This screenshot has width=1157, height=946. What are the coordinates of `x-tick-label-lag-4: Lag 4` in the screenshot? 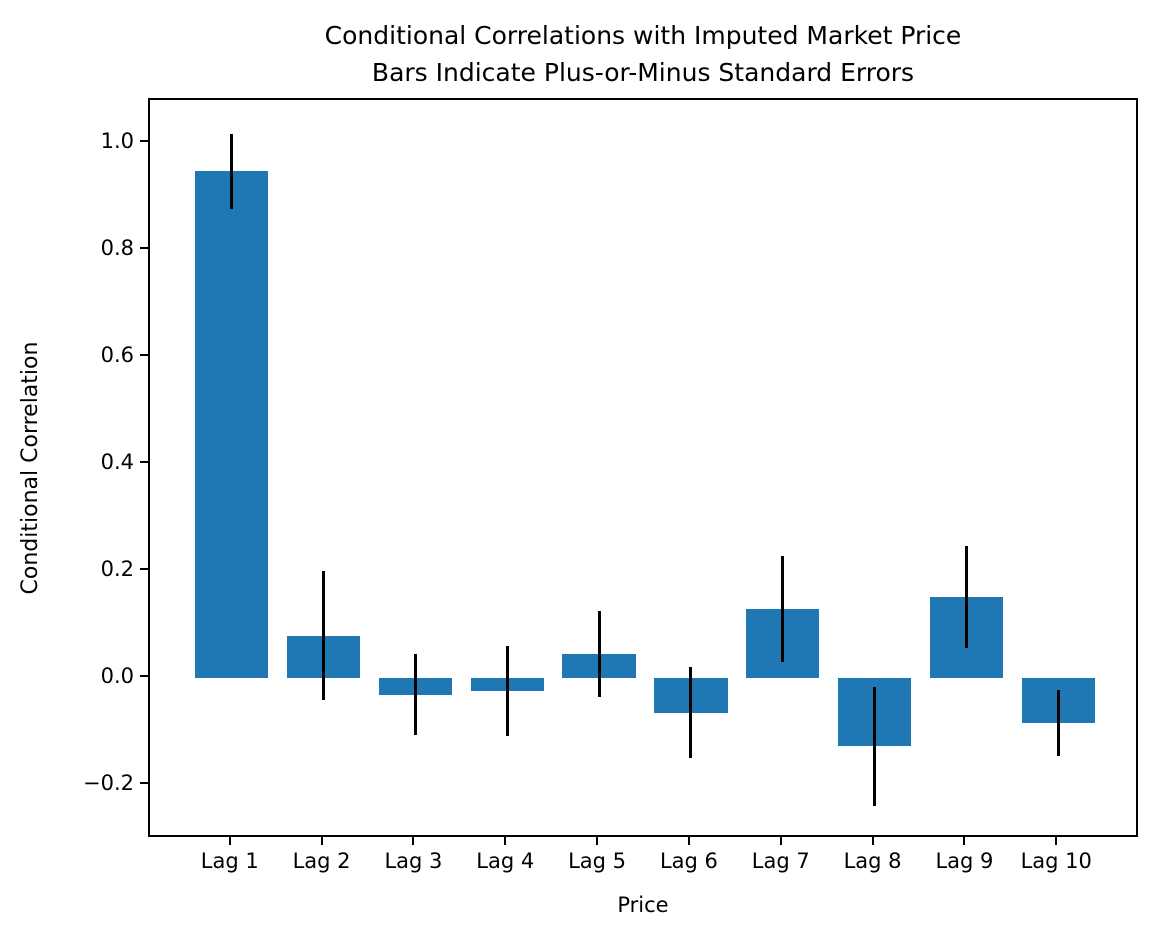 It's located at (505, 861).